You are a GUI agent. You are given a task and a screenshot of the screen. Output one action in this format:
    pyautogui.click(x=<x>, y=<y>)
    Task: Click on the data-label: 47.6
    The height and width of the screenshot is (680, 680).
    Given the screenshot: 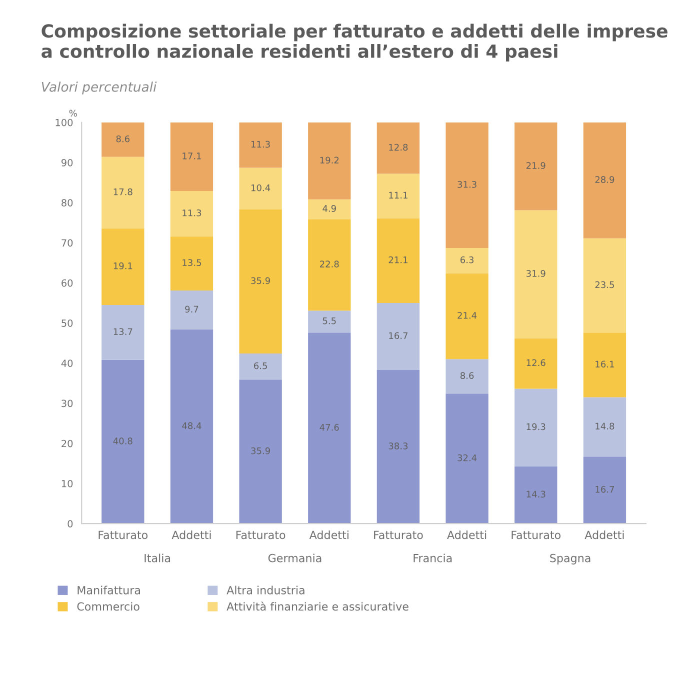 What is the action you would take?
    pyautogui.click(x=329, y=427)
    